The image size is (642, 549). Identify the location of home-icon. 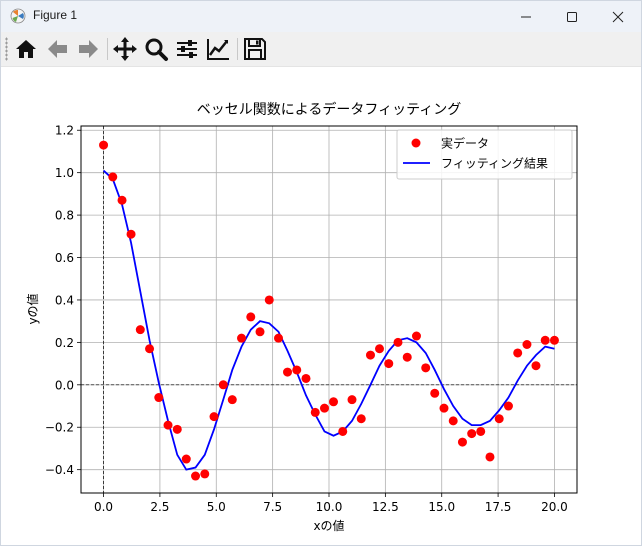
(26, 49).